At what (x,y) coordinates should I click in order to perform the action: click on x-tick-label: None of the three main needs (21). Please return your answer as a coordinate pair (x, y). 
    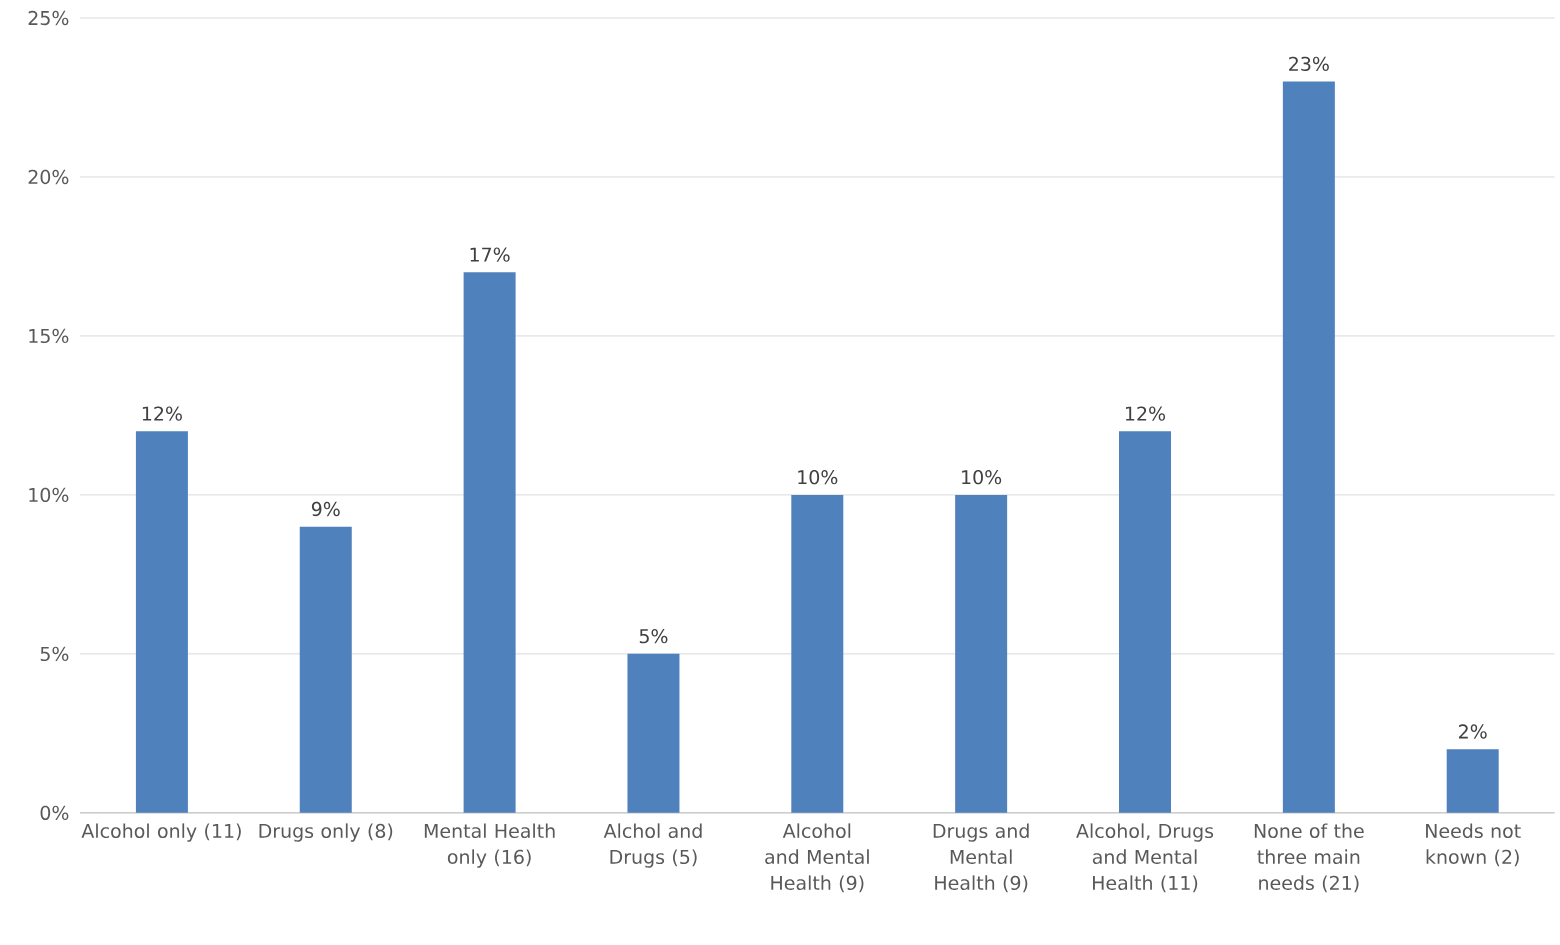
    Looking at the image, I should click on (1309, 858).